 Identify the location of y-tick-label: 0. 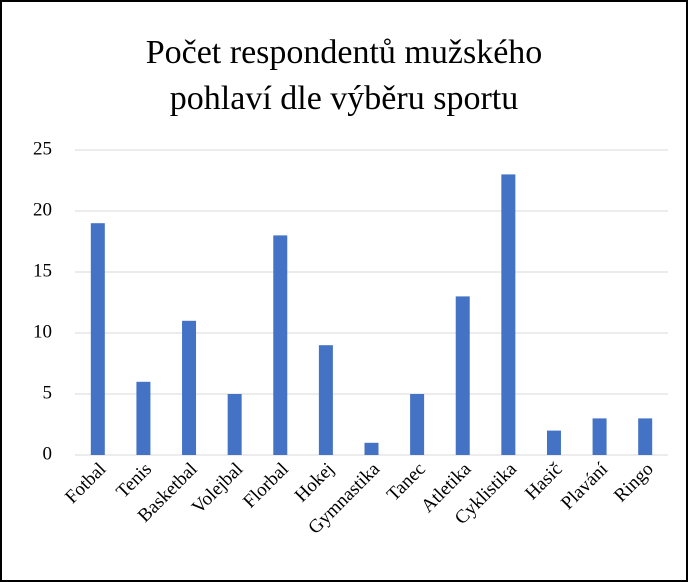
(48, 453).